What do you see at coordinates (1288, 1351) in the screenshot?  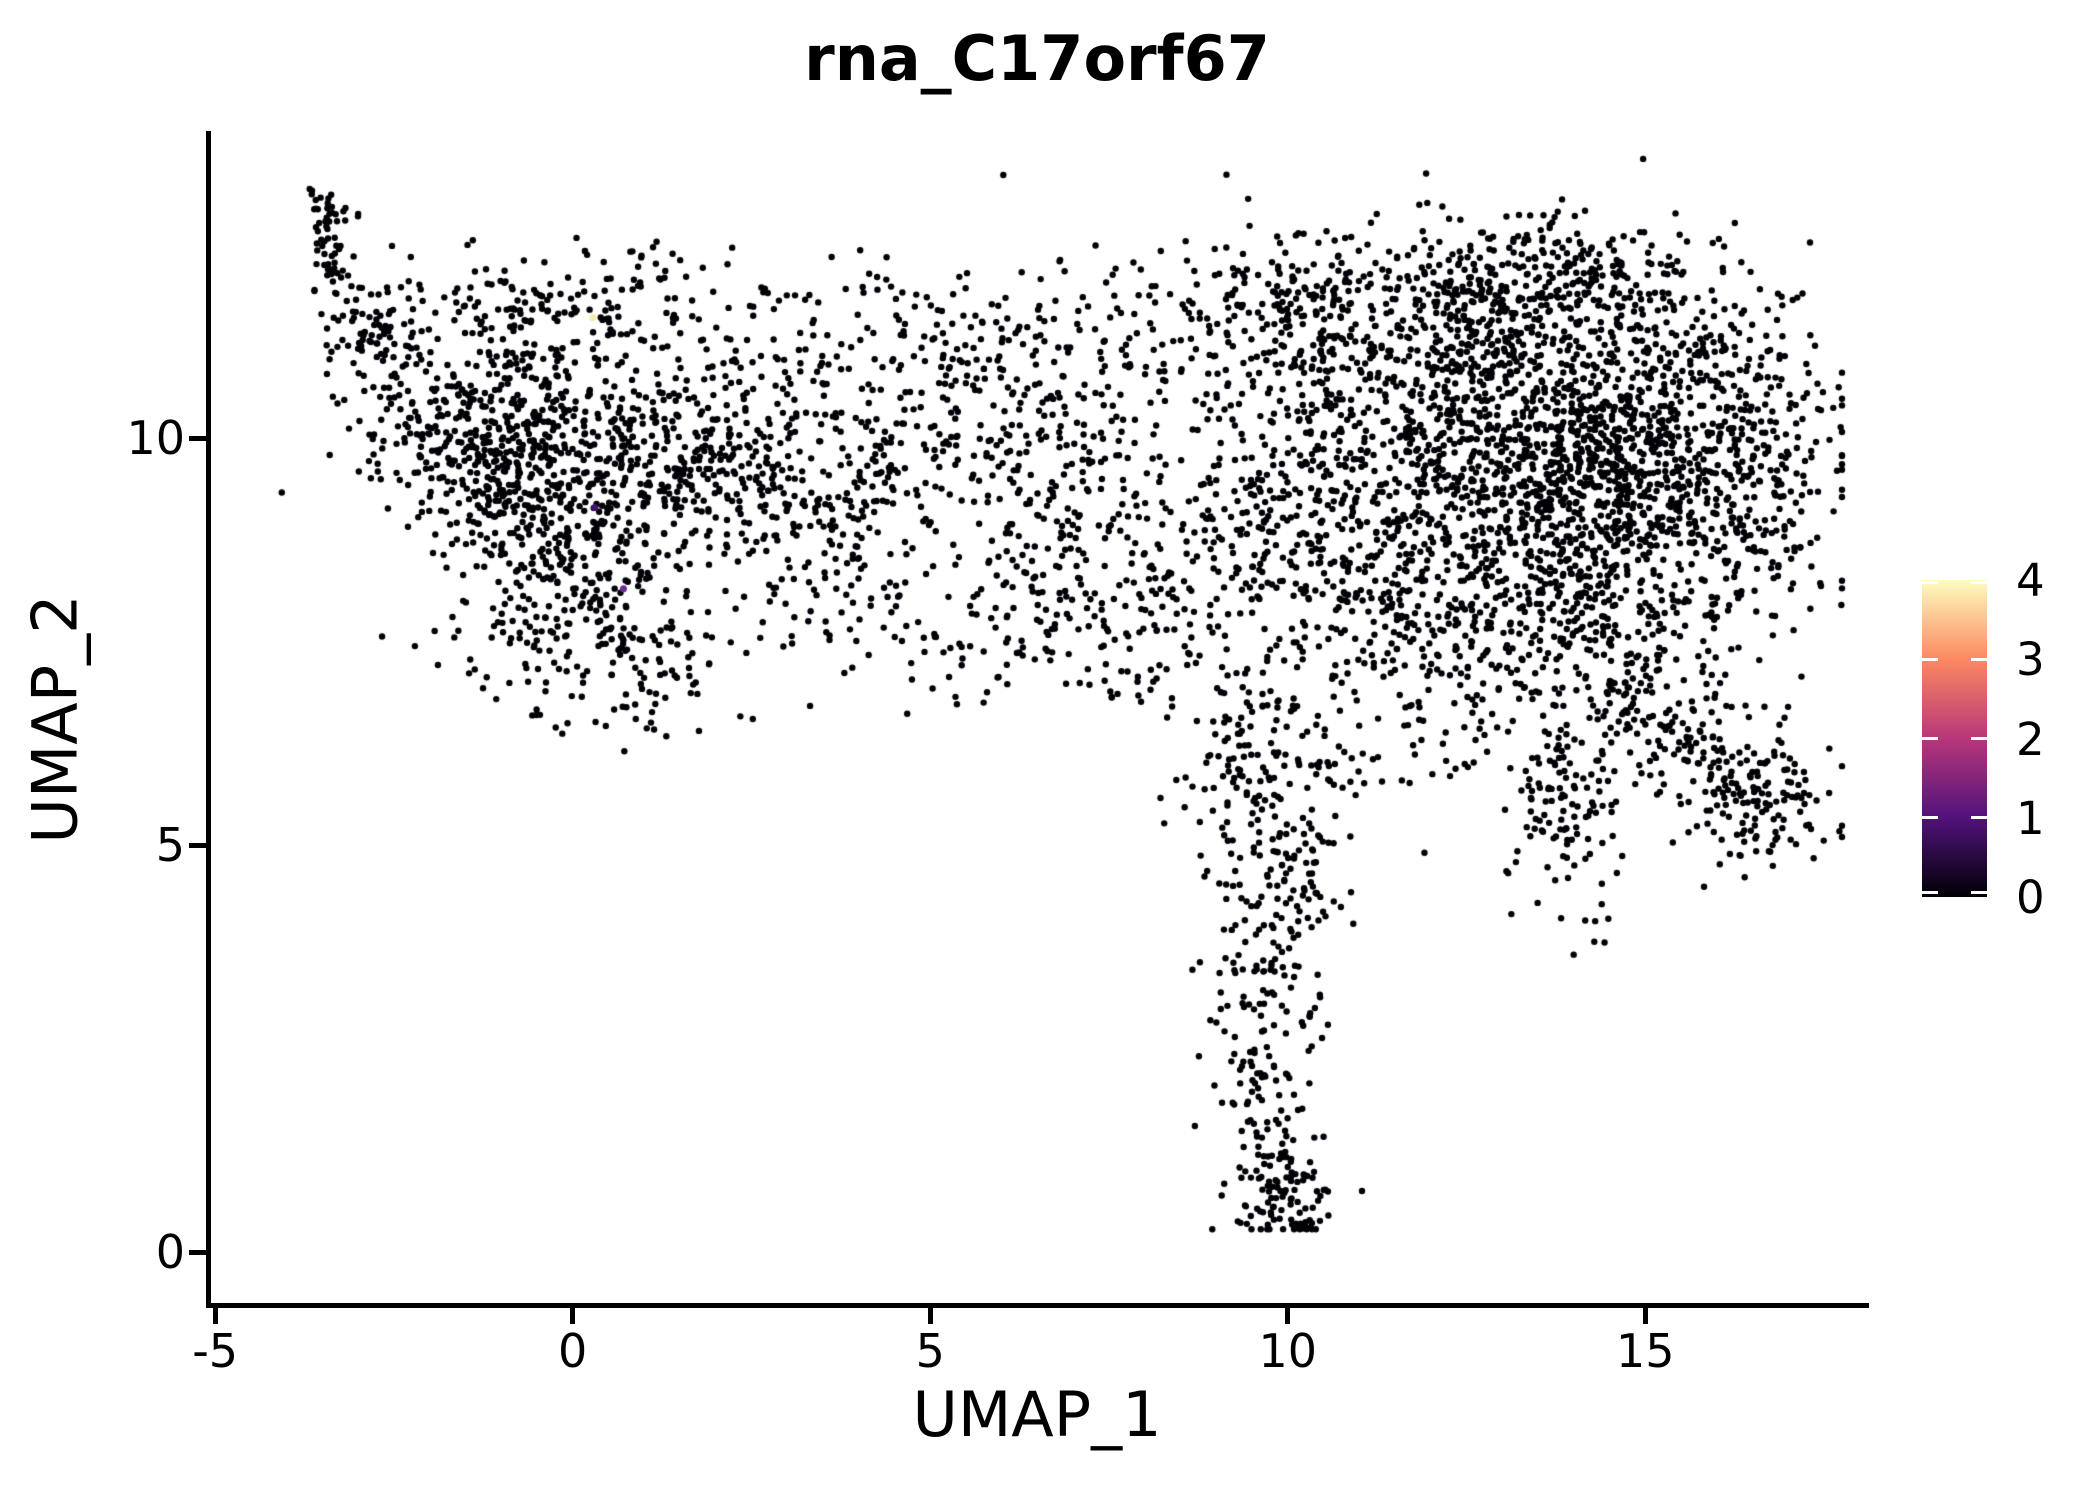 I see `x-tick-label: 10` at bounding box center [1288, 1351].